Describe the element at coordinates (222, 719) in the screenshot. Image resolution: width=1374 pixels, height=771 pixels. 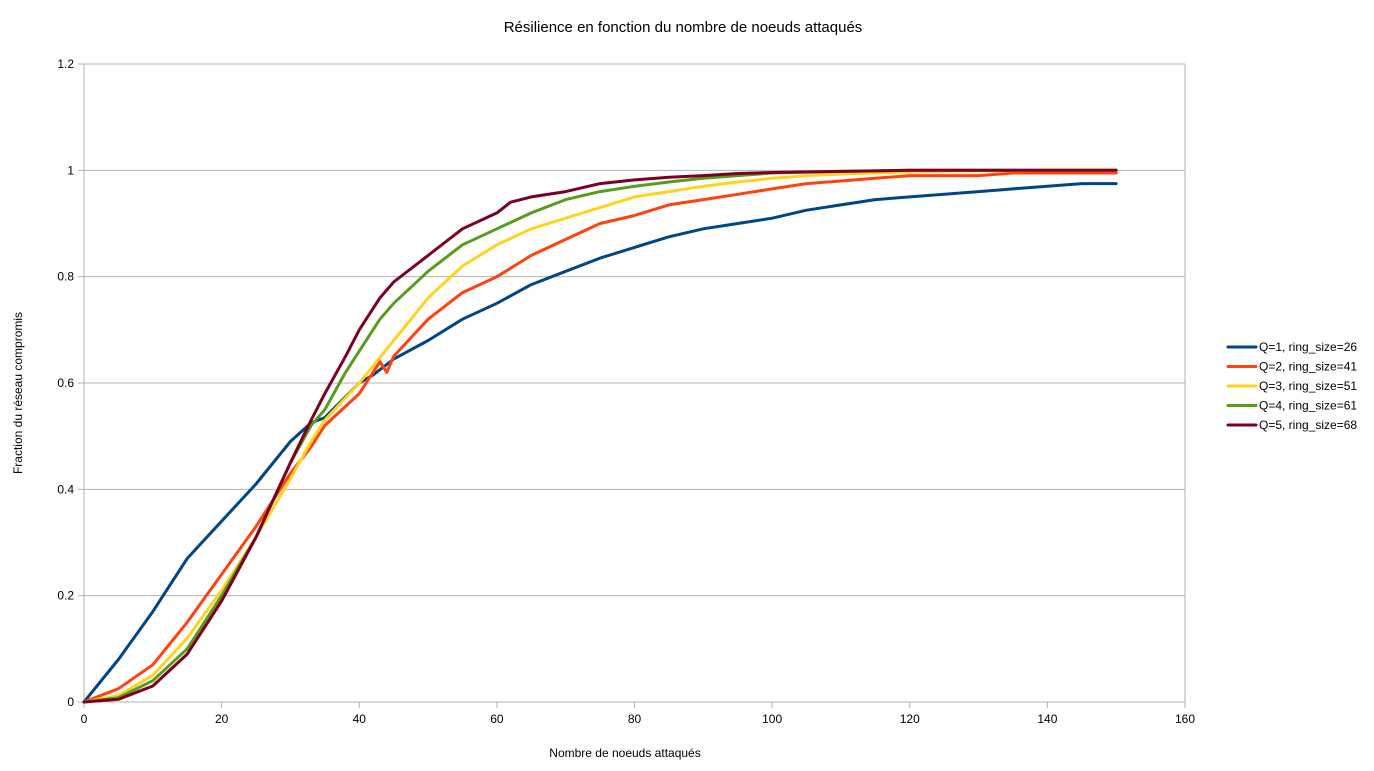
I see `x-tick-label: 20` at that location.